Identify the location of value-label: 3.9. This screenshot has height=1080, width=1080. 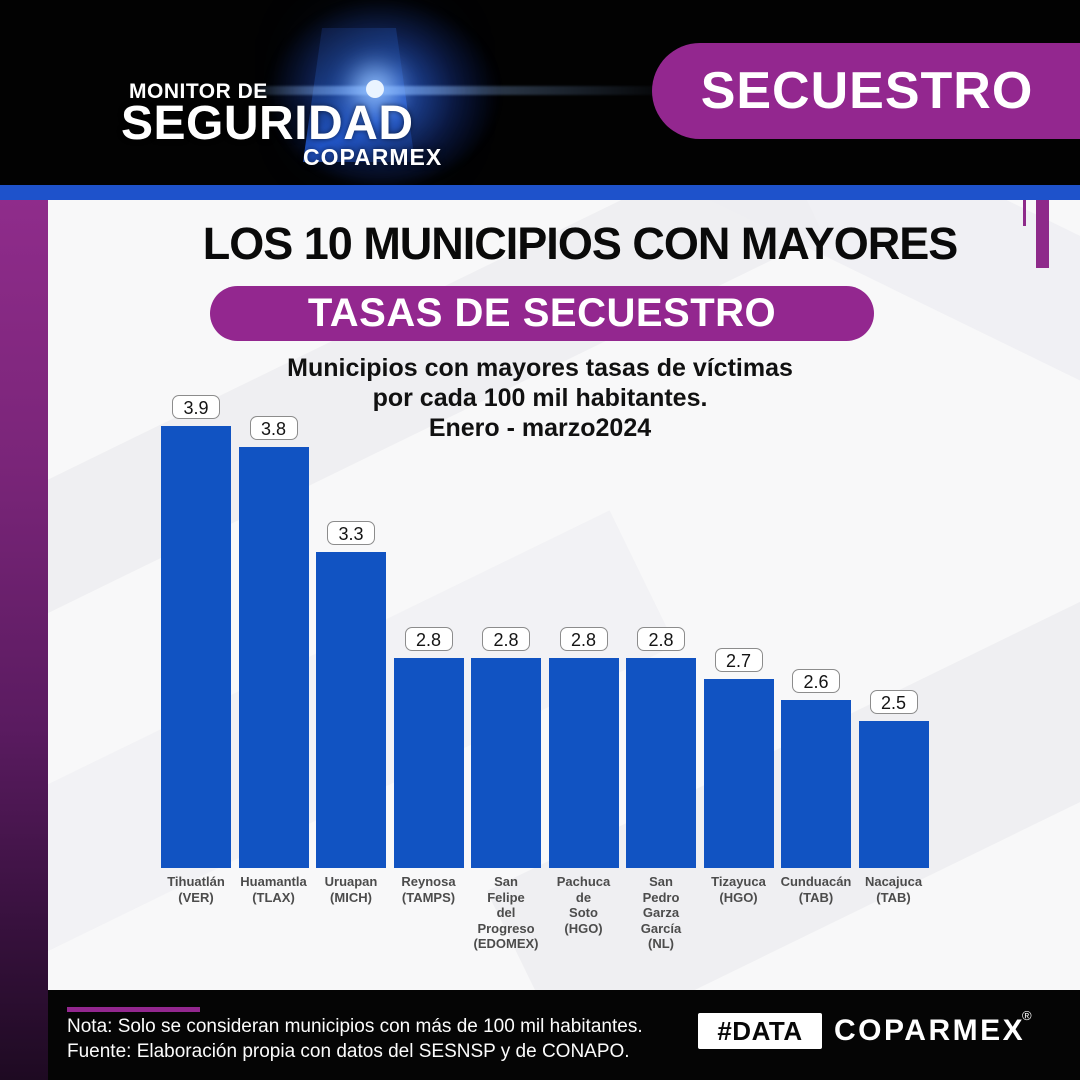
(196, 407).